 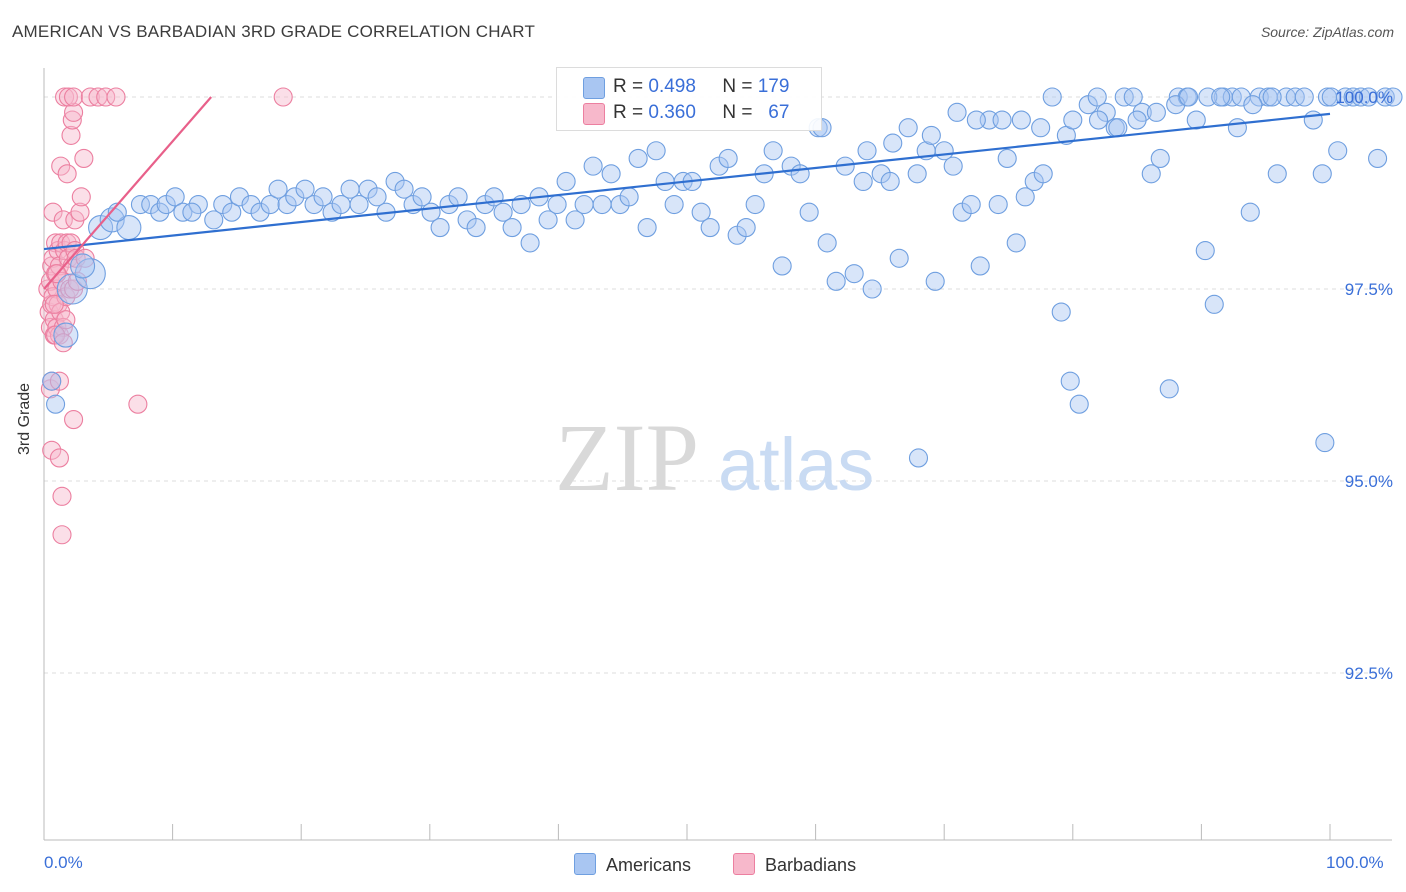 I want to click on legend-item-americans: Americans, so click(x=632, y=864).